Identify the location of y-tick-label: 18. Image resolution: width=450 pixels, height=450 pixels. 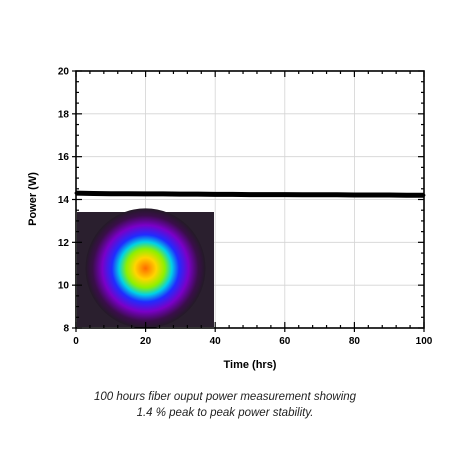
(64, 114).